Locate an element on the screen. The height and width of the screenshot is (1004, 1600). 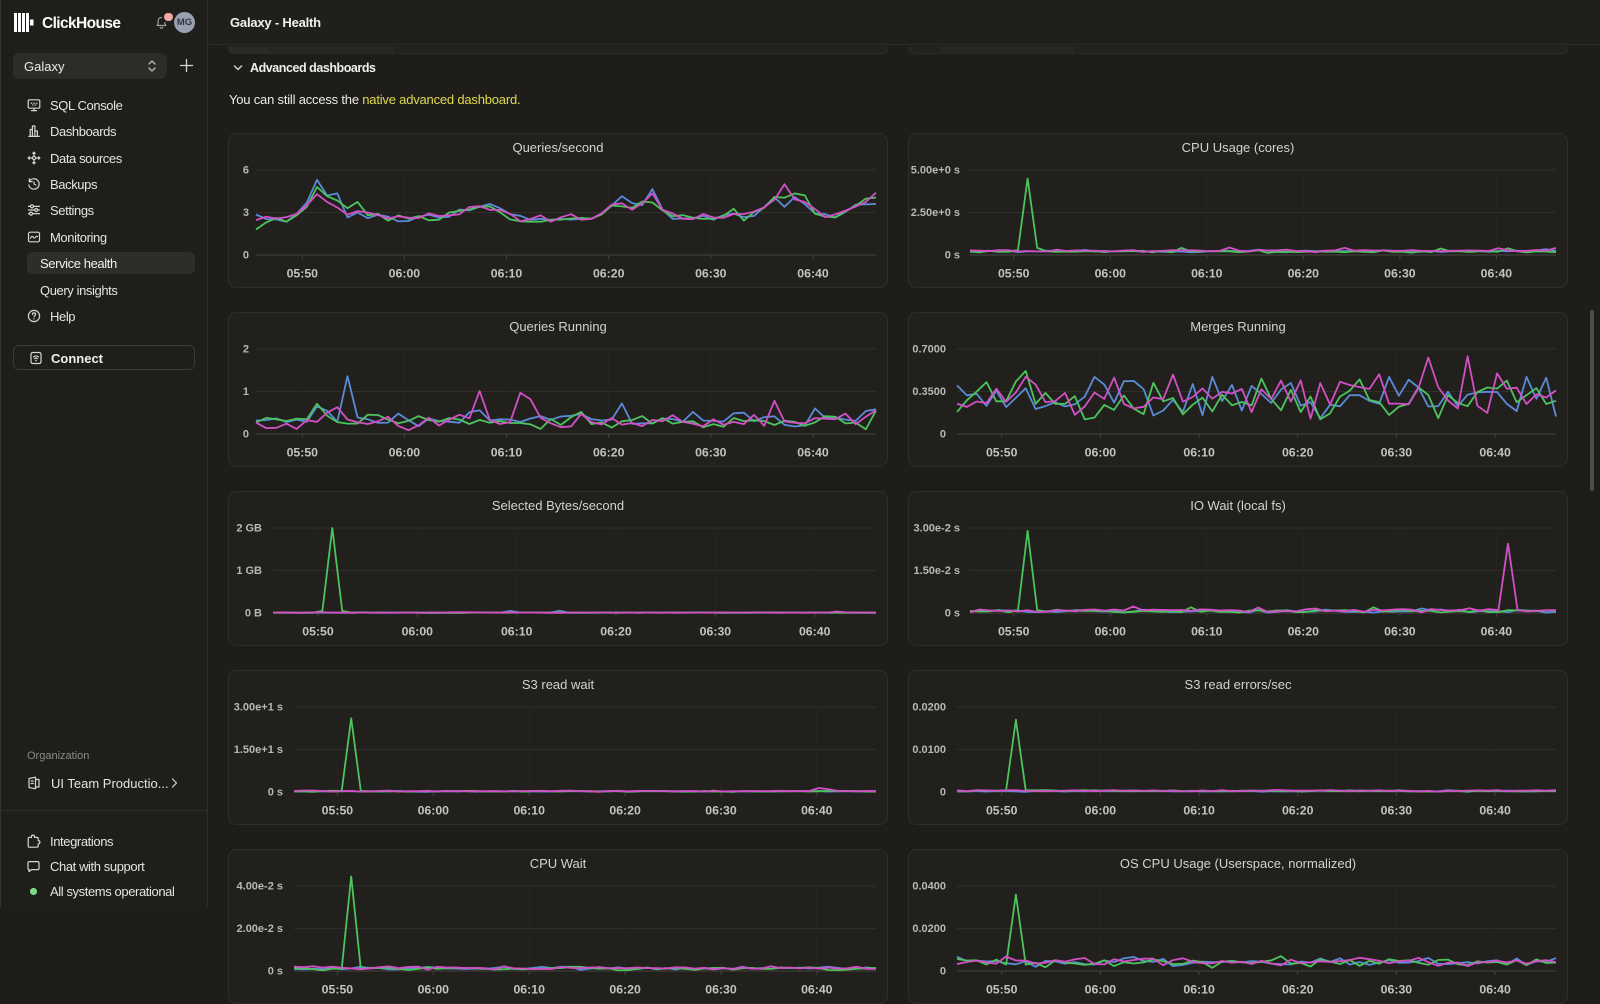
svg-text: 1.50e-2 s is located at coordinates (937, 571).